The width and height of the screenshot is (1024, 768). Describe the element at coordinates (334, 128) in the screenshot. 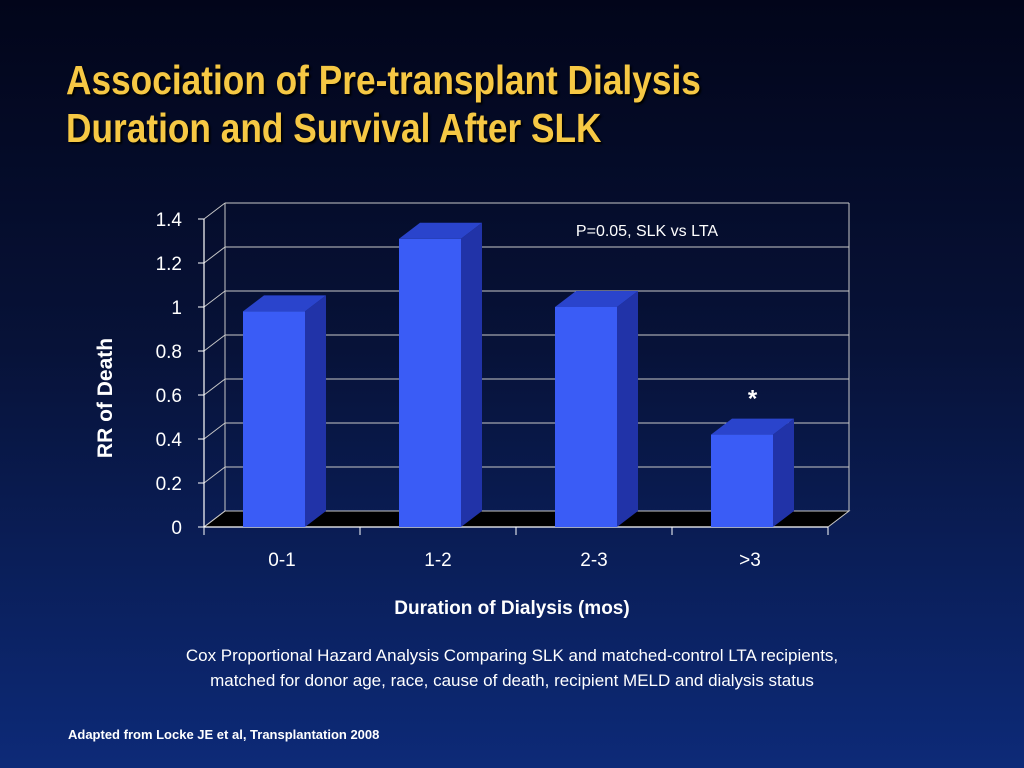

I see `title-line-2: Duration and Survival After SLK` at that location.